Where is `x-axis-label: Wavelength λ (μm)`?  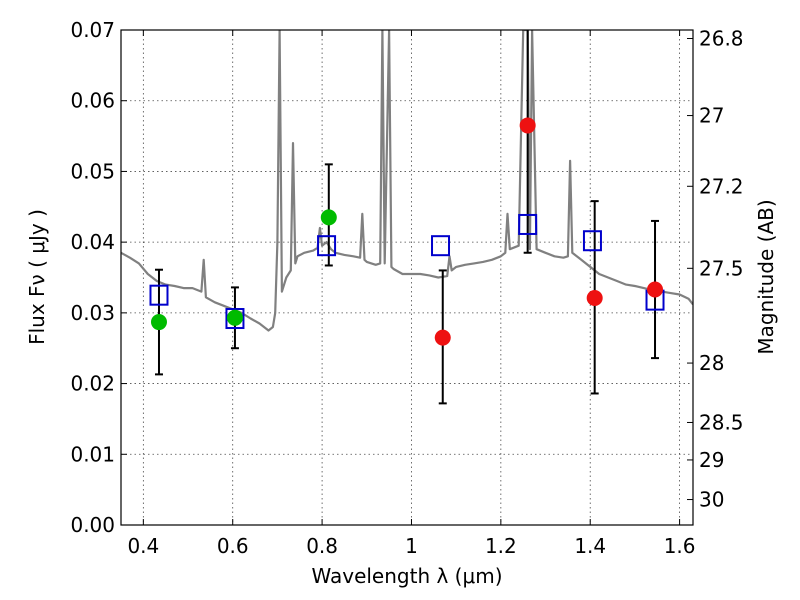 x-axis-label: Wavelength λ (μm) is located at coordinates (406, 576).